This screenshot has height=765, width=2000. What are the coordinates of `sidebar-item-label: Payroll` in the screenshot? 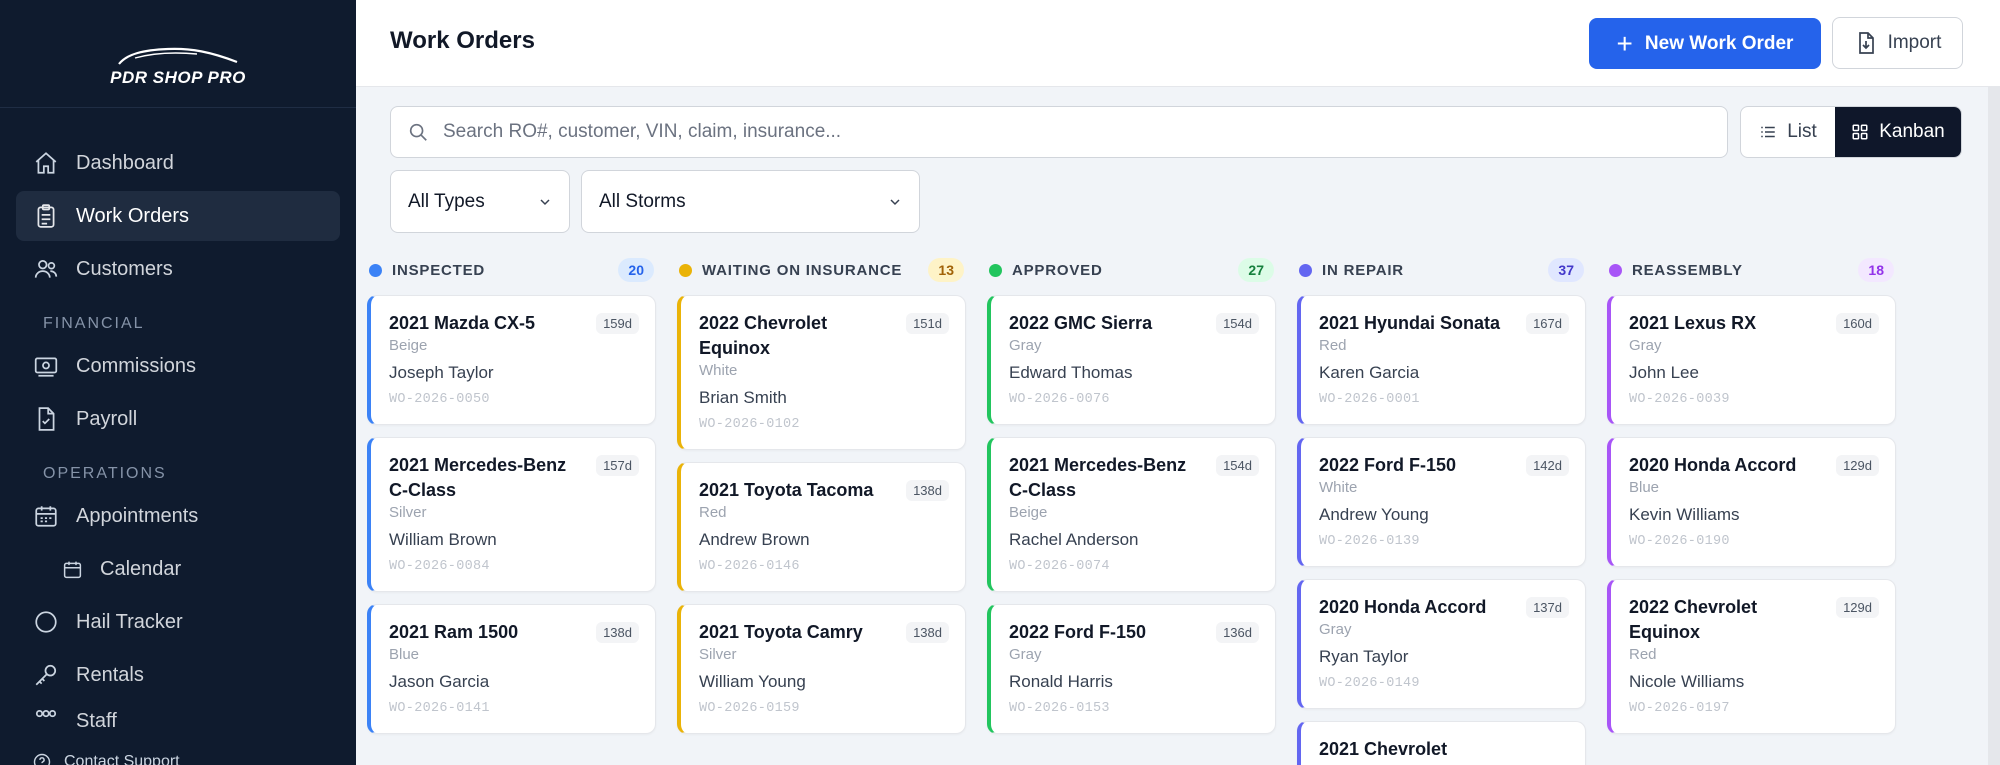 It's located at (107, 418).